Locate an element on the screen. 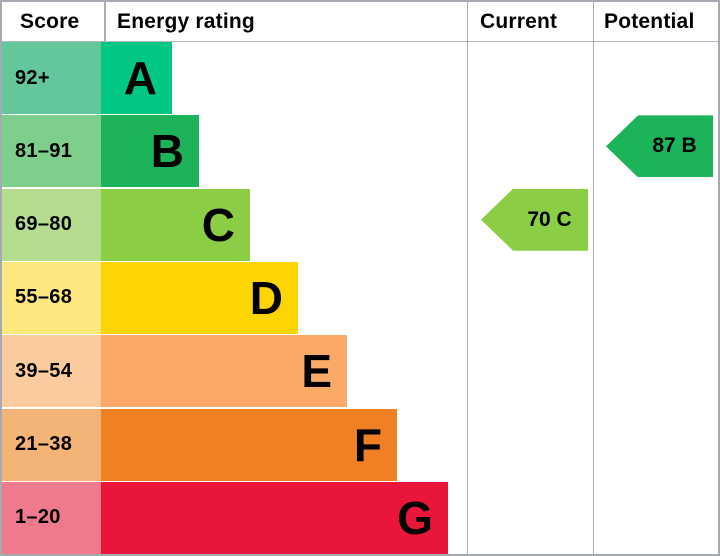 This screenshot has width=720, height=556. header-score: Score is located at coordinates (50, 21).